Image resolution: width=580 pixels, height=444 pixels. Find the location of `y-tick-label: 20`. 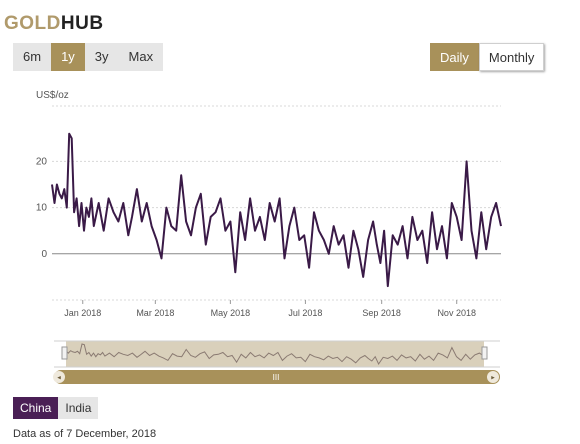

y-tick-label: 20 is located at coordinates (42, 161).